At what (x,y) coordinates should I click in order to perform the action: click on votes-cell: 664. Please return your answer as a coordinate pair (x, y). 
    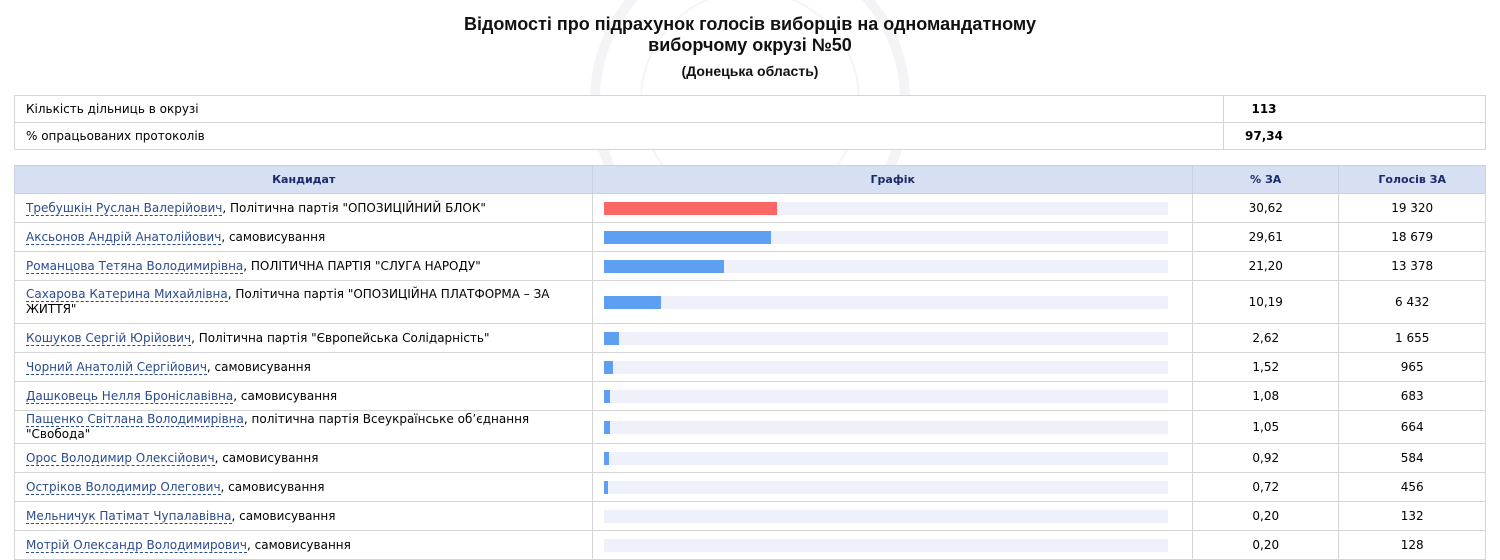
    Looking at the image, I should click on (1412, 427).